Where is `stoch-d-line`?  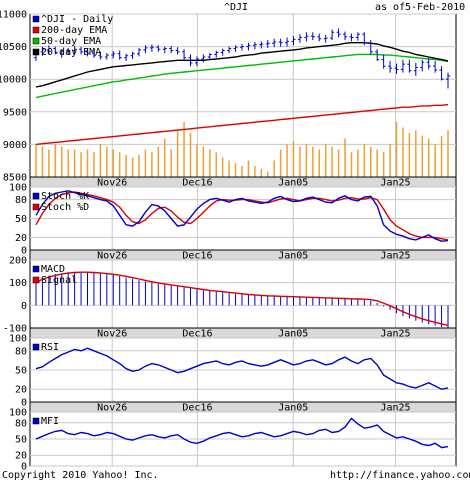 stoch-d-line is located at coordinates (242, 216).